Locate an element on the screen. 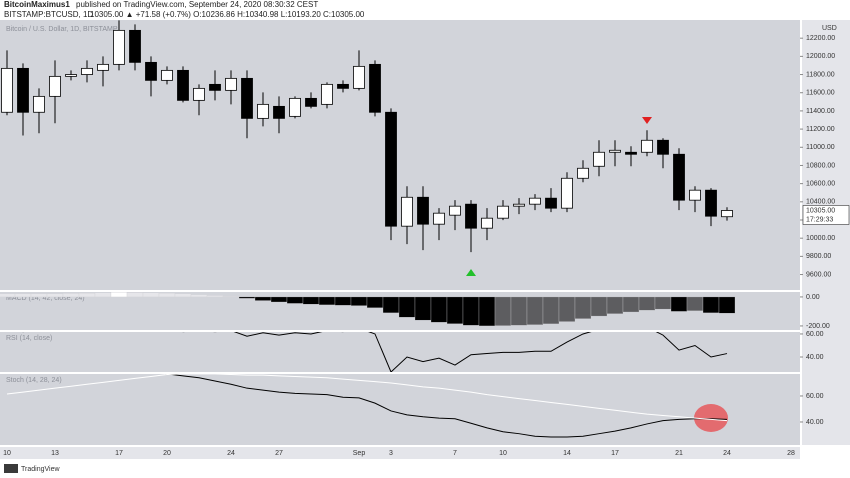 The image size is (850, 478). stoch-title: Stoch (14, 28, 24) is located at coordinates (34, 380).